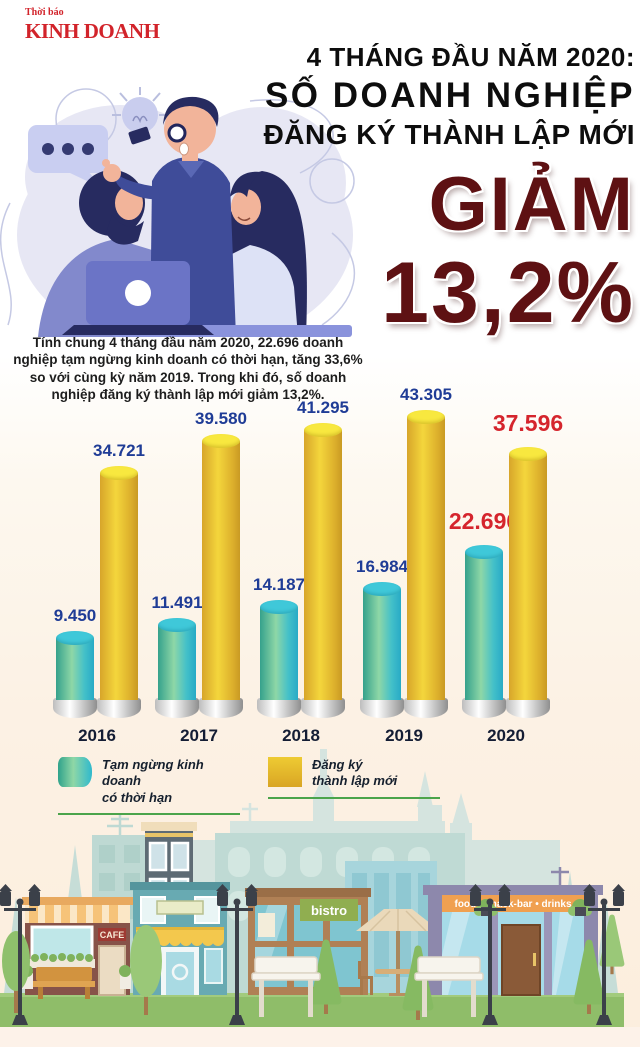 Image resolution: width=640 pixels, height=1047 pixels. Describe the element at coordinates (531, 204) in the screenshot. I see `headline-emphasis-word: GIẢM` at that location.